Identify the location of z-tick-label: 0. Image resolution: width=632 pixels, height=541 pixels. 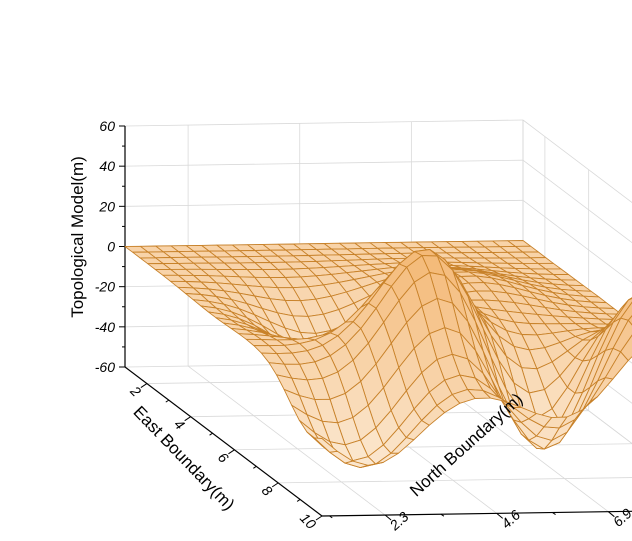
(111, 247).